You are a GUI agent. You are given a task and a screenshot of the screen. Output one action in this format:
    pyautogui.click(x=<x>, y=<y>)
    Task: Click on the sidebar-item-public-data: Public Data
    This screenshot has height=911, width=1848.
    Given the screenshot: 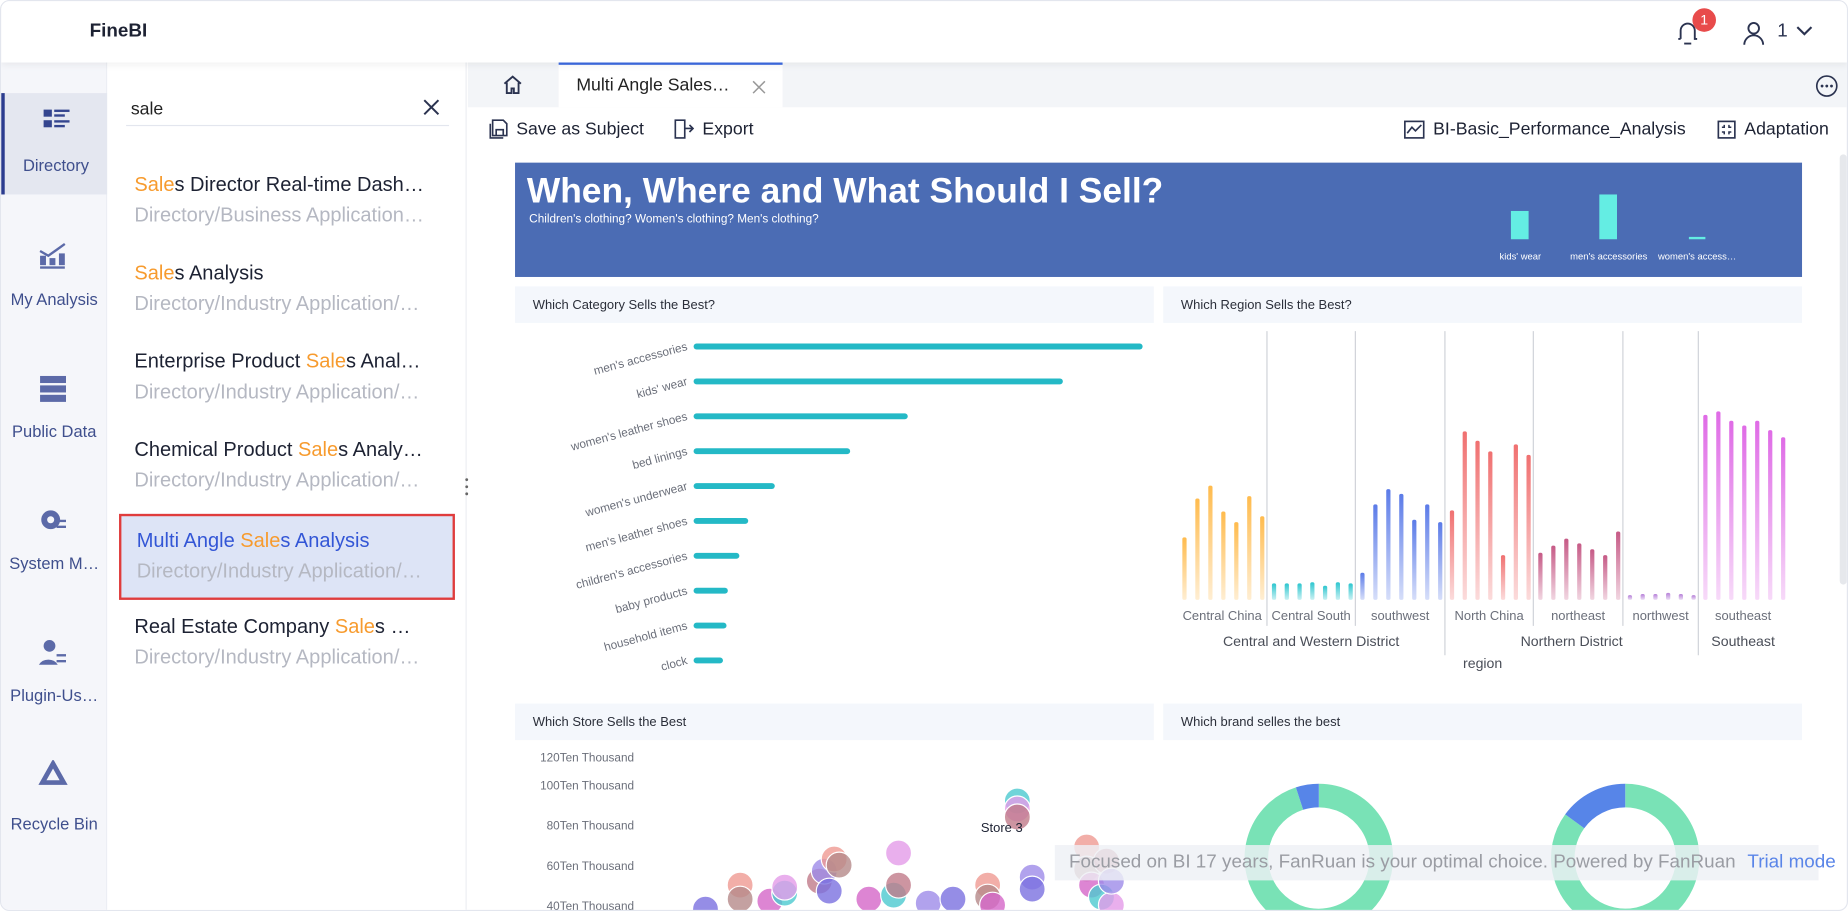 What is the action you would take?
    pyautogui.click(x=54, y=409)
    